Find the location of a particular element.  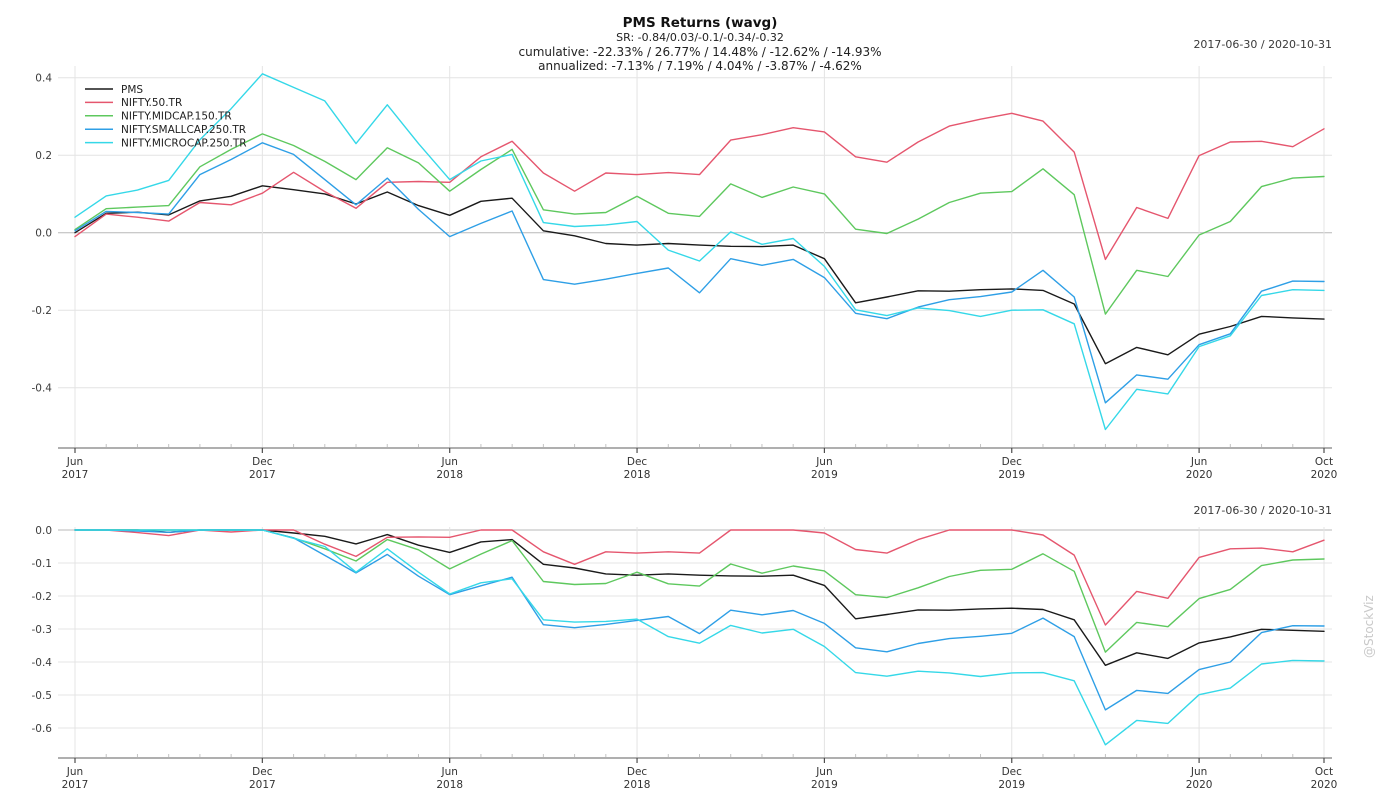

bottom-panel-date-range: 2017-06-30 / 2020-10-31 is located at coordinates (1262, 510).